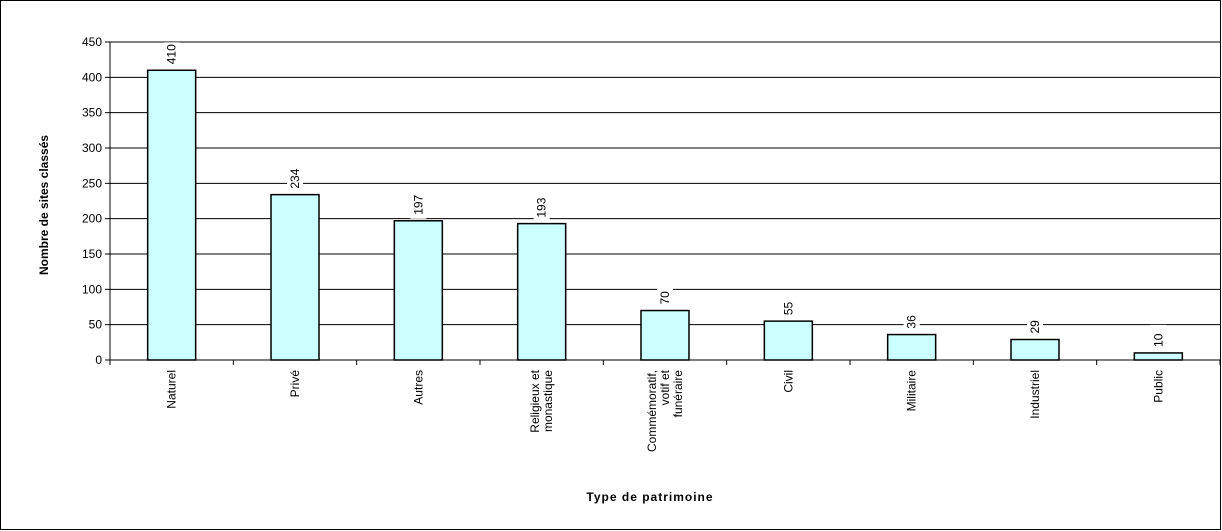 The image size is (1222, 531). What do you see at coordinates (44, 205) in the screenshot?
I see `y-axis-title: Nombre de sites classés` at bounding box center [44, 205].